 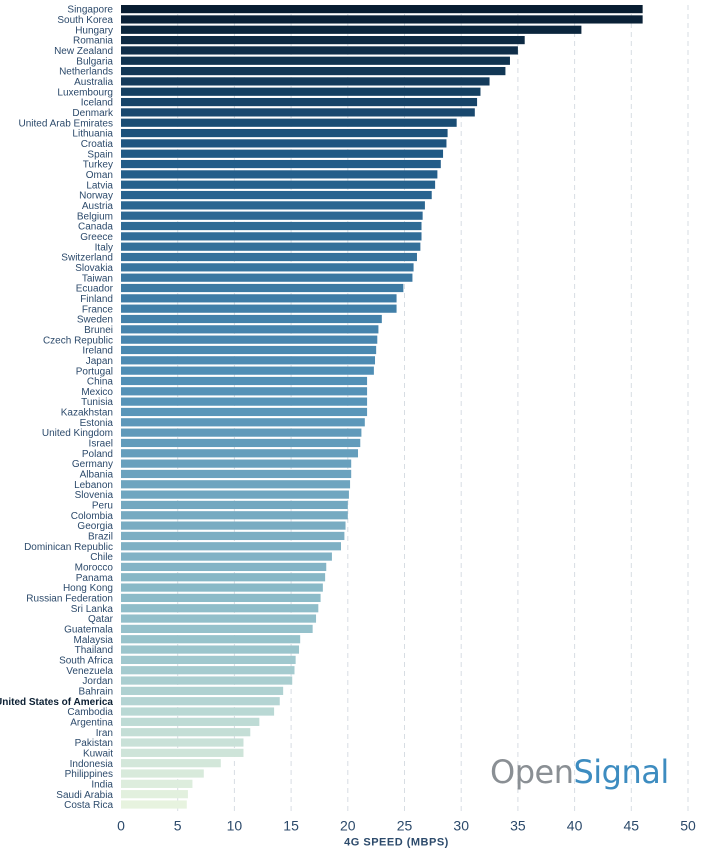 What do you see at coordinates (93, 113) in the screenshot?
I see `category-label-denmark: Denmark` at bounding box center [93, 113].